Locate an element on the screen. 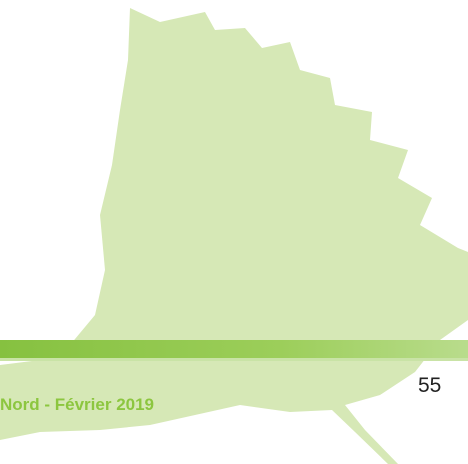 Image resolution: width=468 pixels, height=464 pixels. footer-bar is located at coordinates (234, 349).